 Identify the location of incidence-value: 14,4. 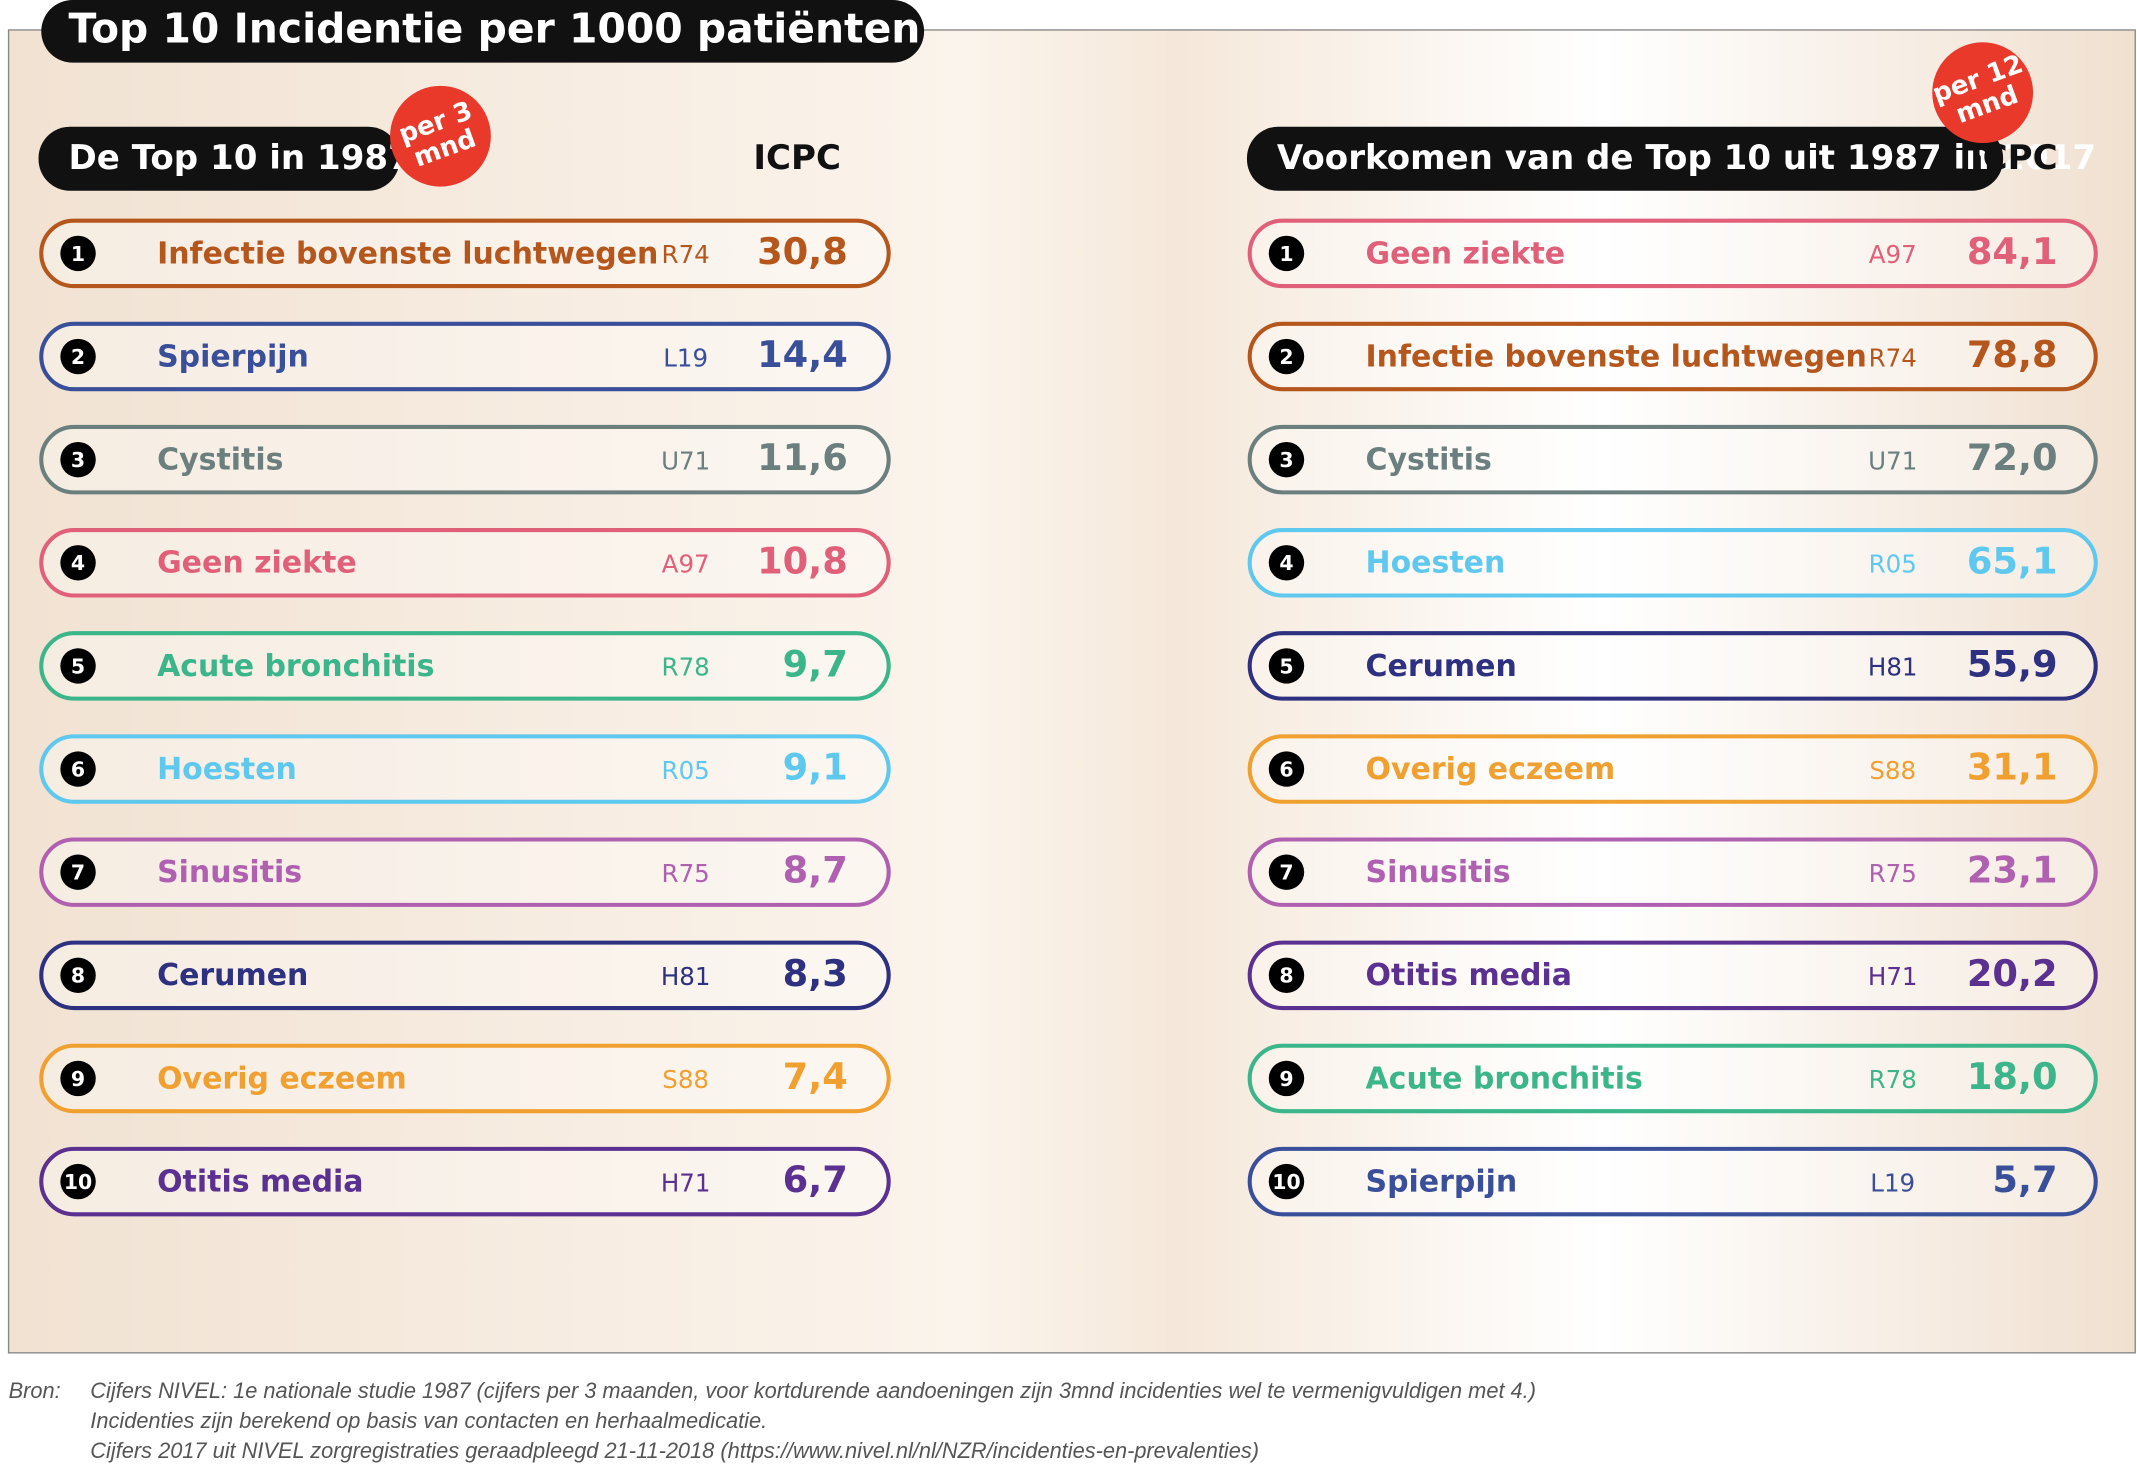
(802, 354).